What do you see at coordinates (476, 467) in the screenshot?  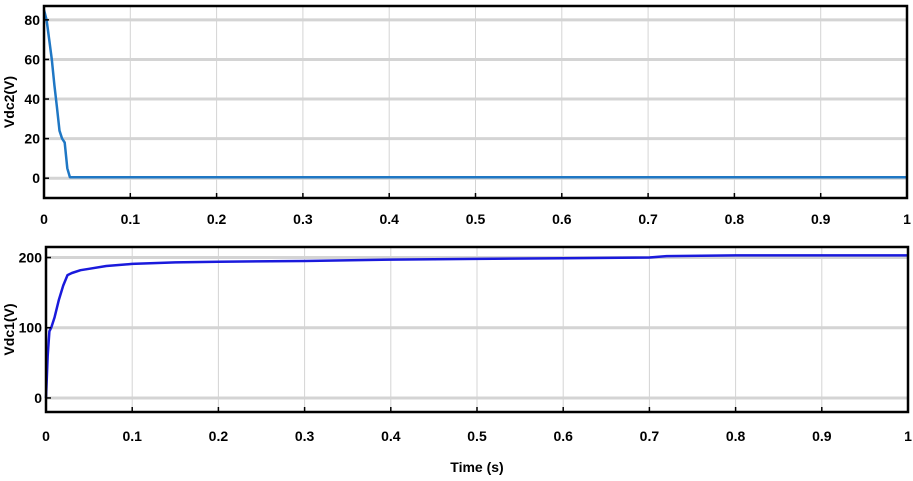 I see `x-axis-title: Time (s)` at bounding box center [476, 467].